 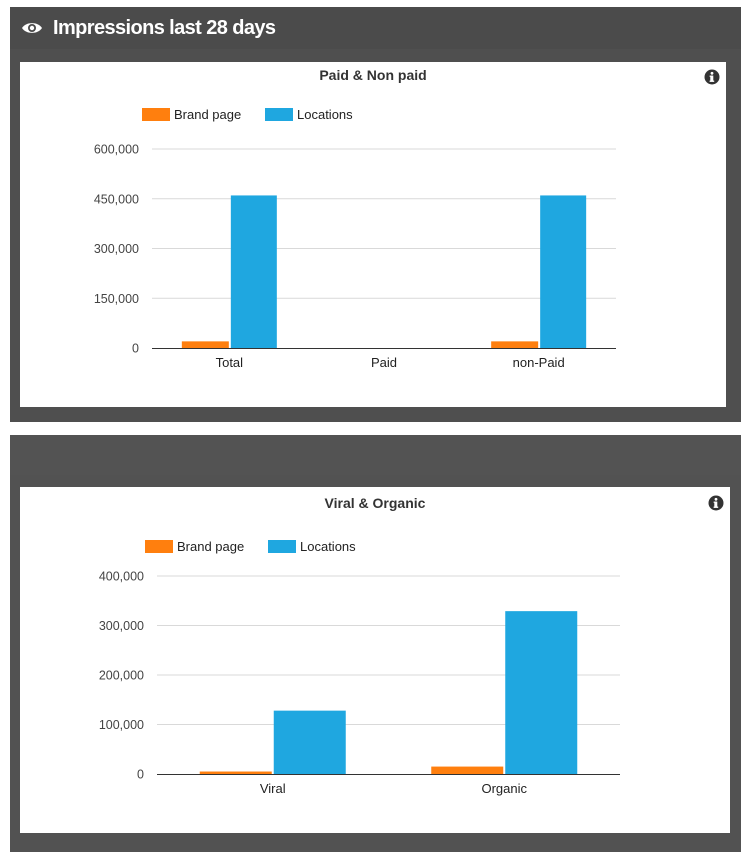 I want to click on panel-header: Impressions last 28 days, so click(x=375, y=28).